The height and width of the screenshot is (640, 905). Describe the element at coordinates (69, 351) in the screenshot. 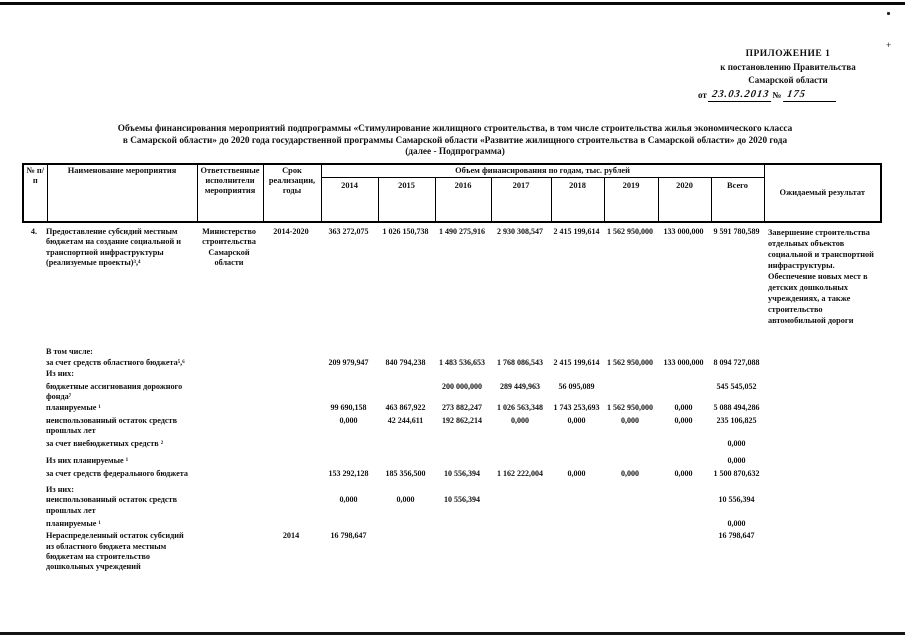

I see `row-label: В том числе:` at that location.